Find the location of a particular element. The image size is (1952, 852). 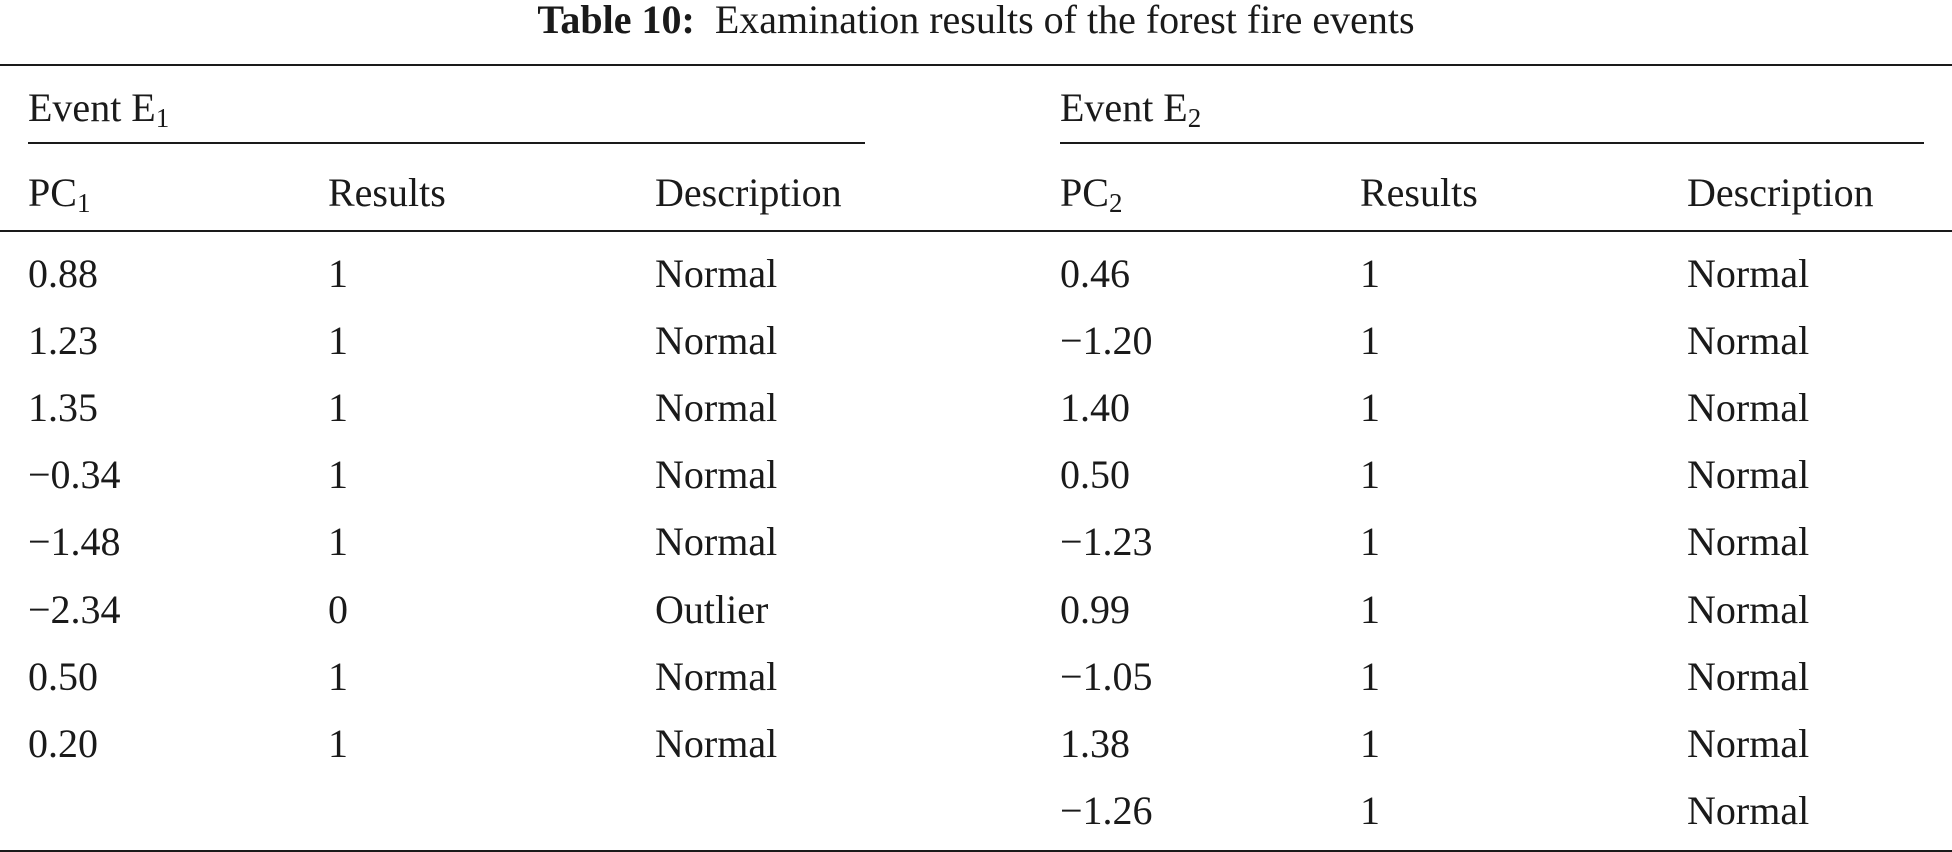

table-caption-label: Table 10: is located at coordinates (616, 21).